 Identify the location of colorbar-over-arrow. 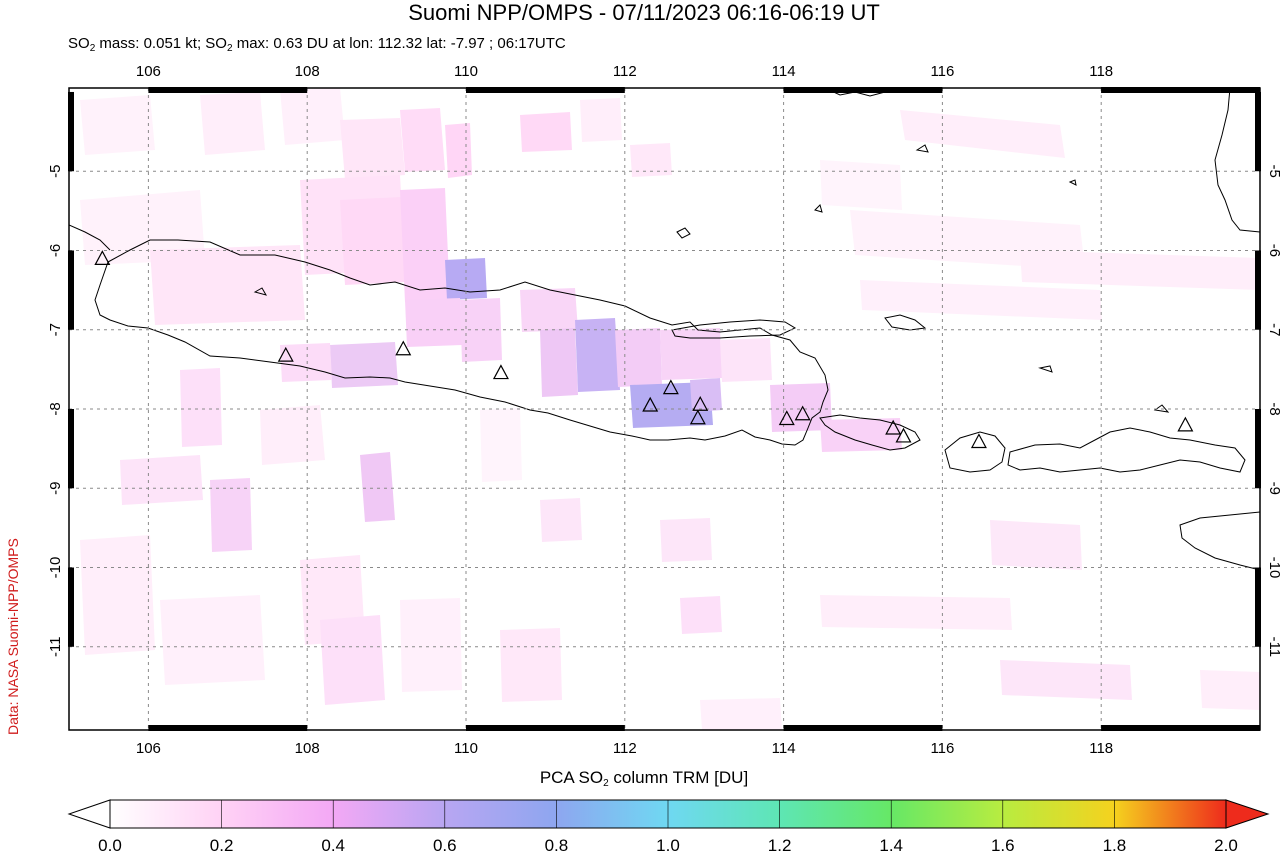
(1247, 814).